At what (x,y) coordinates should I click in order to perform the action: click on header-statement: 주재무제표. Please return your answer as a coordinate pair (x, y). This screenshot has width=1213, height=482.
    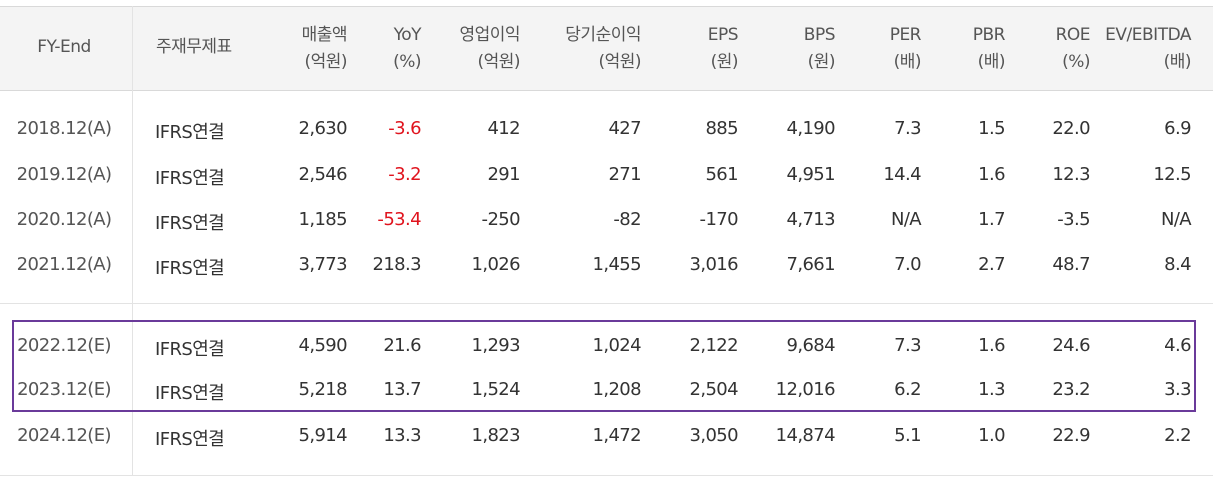
    Looking at the image, I should click on (194, 47).